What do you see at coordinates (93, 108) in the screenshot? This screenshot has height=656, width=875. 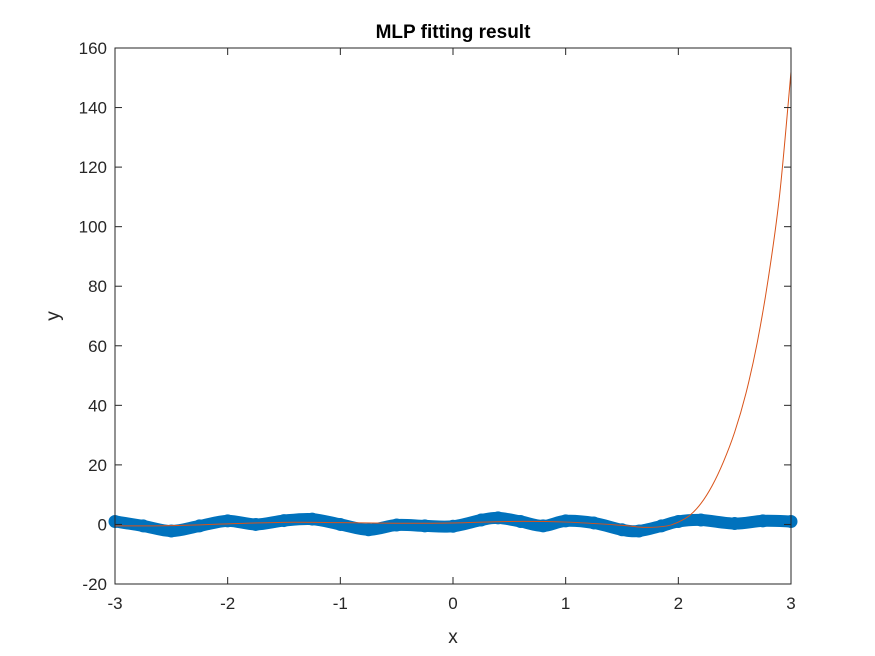 I see `y-tick-label: 140` at bounding box center [93, 108].